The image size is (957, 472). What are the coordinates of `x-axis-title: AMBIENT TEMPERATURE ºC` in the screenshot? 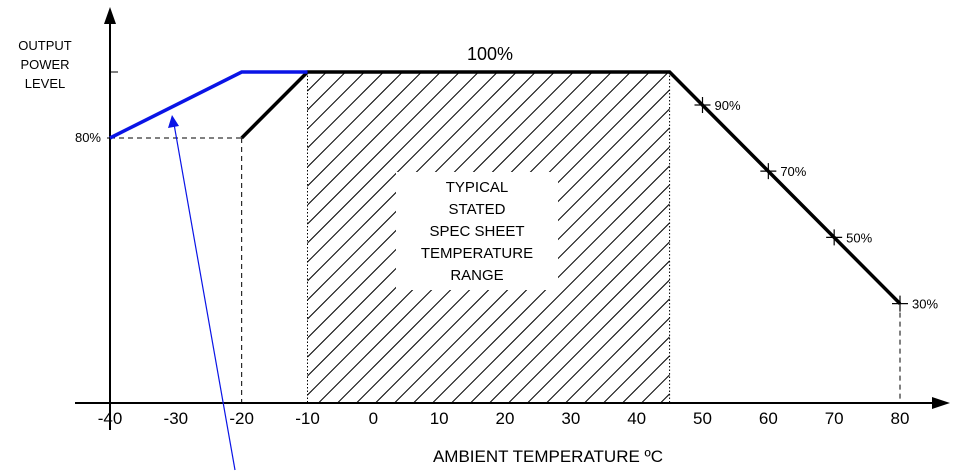 It's located at (548, 456).